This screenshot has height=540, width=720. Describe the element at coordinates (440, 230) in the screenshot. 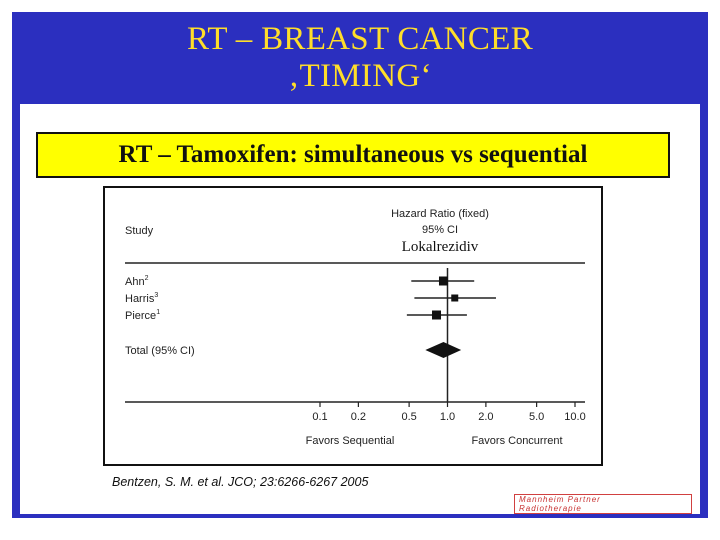

I see `column-header-ci: 95% CI` at that location.